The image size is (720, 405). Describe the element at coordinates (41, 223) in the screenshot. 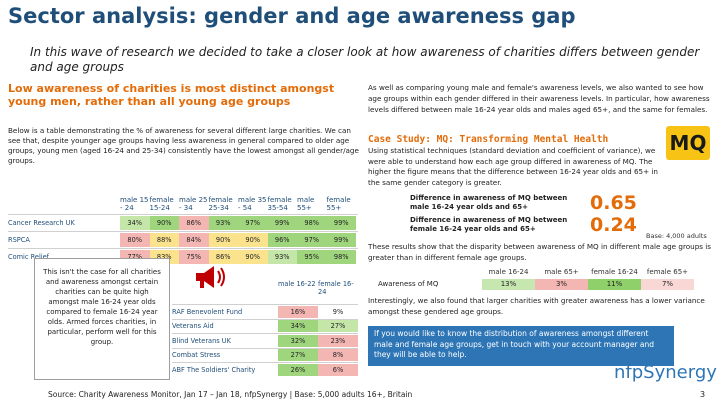

I see `row-label: Cancer Research UK` at that location.